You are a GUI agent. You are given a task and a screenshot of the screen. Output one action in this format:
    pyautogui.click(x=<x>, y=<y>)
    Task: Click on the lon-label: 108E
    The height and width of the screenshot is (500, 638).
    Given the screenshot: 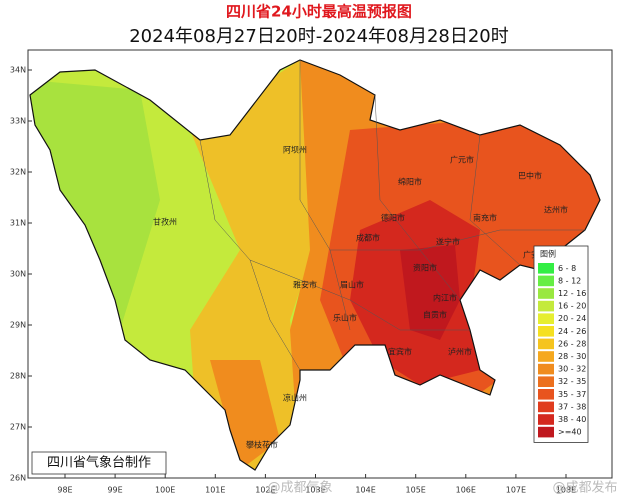 What is the action you would take?
    pyautogui.click(x=566, y=490)
    